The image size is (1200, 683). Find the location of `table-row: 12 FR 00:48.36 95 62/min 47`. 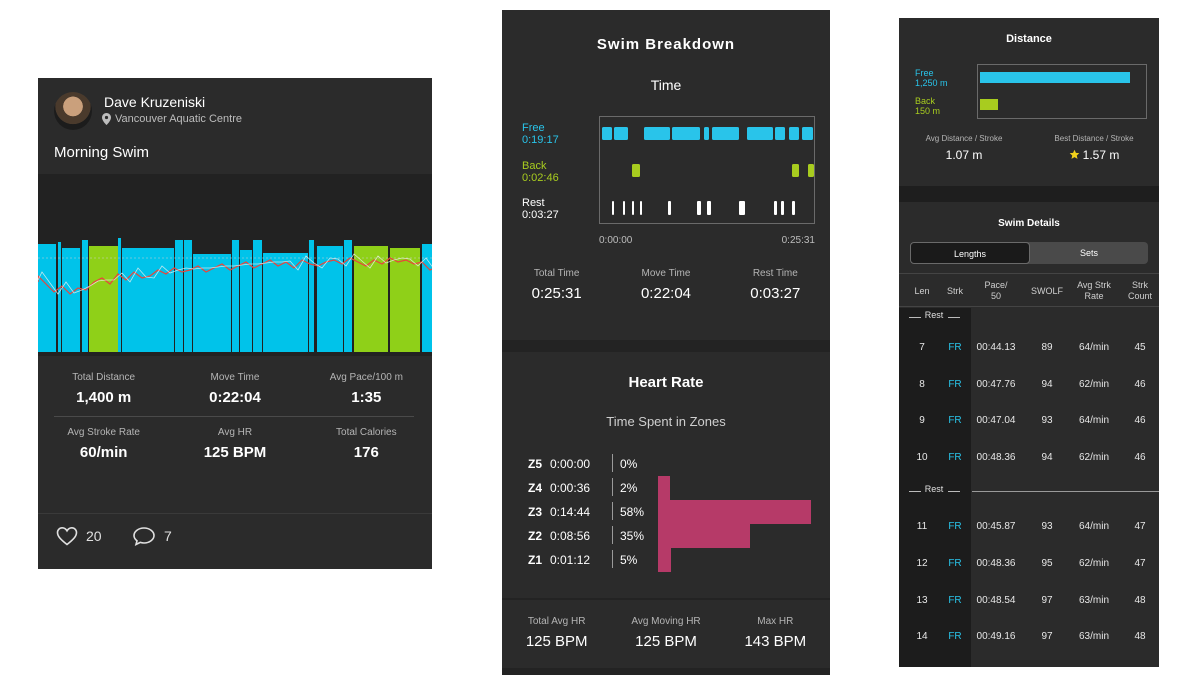

table-row: 12 FR 00:48.36 95 62/min 47 is located at coordinates (1029, 564).